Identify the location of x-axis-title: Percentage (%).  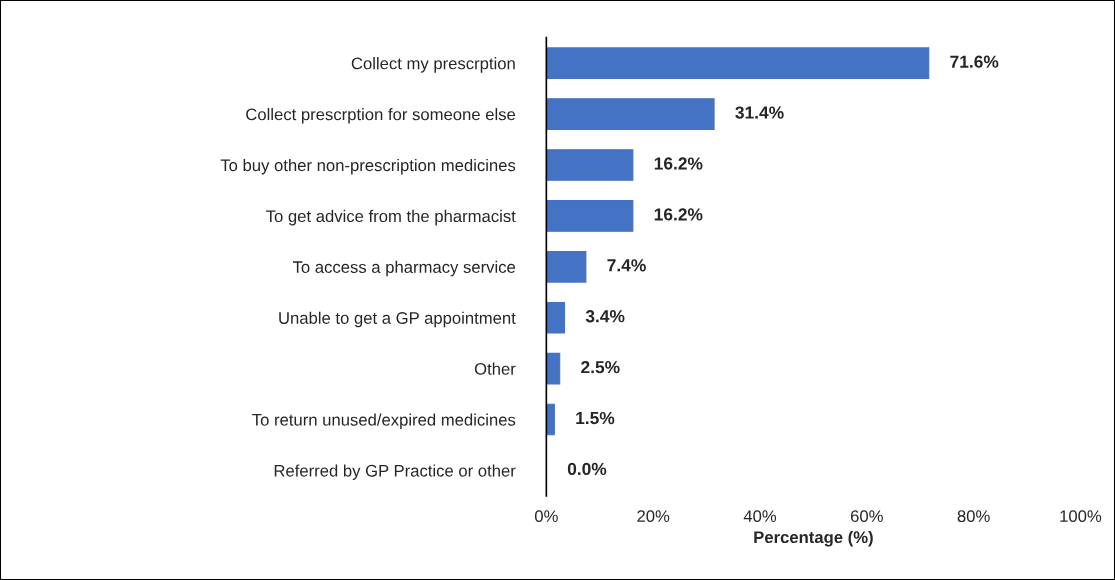
(813, 538).